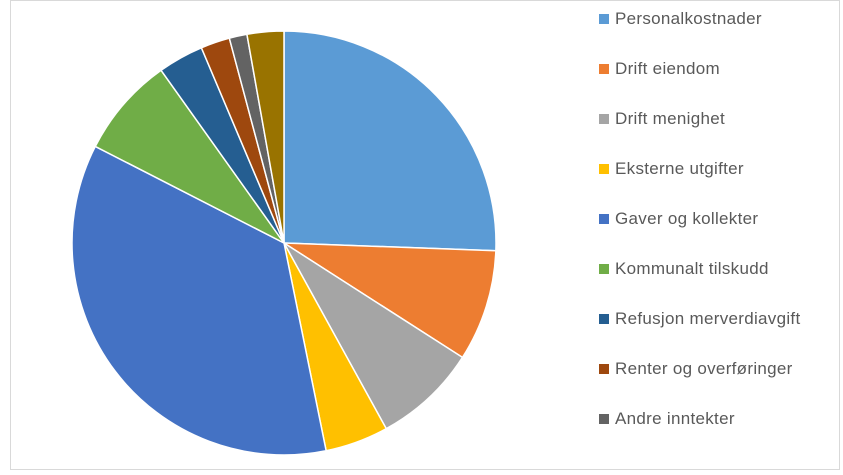 The width and height of the screenshot is (843, 475). Describe the element at coordinates (721, 382) in the screenshot. I see `legend-item-renter-og-overforinger: Renter og overføringer` at that location.